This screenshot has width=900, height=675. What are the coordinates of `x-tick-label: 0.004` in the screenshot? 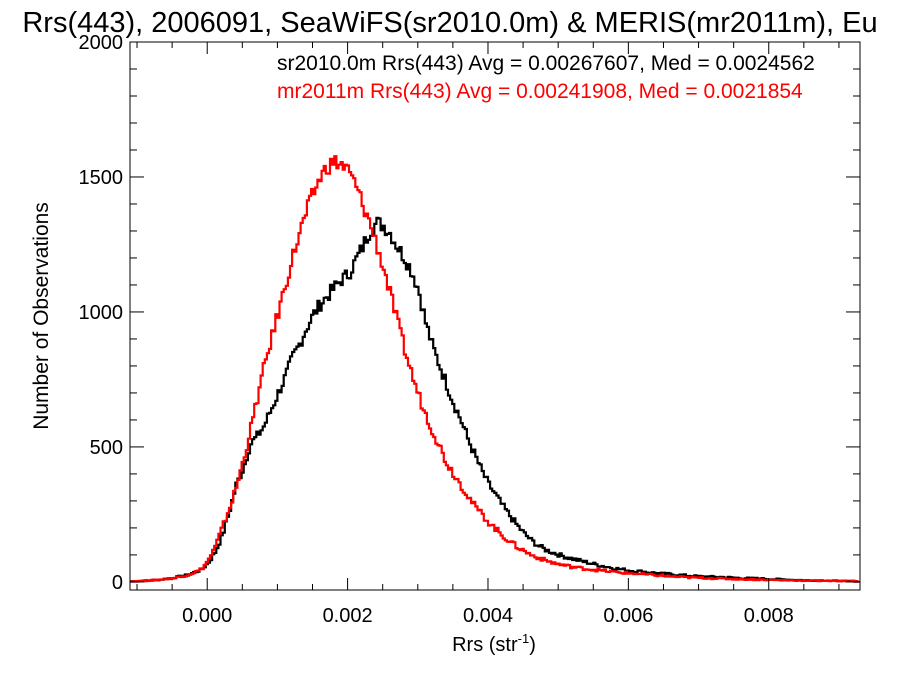 It's located at (488, 616).